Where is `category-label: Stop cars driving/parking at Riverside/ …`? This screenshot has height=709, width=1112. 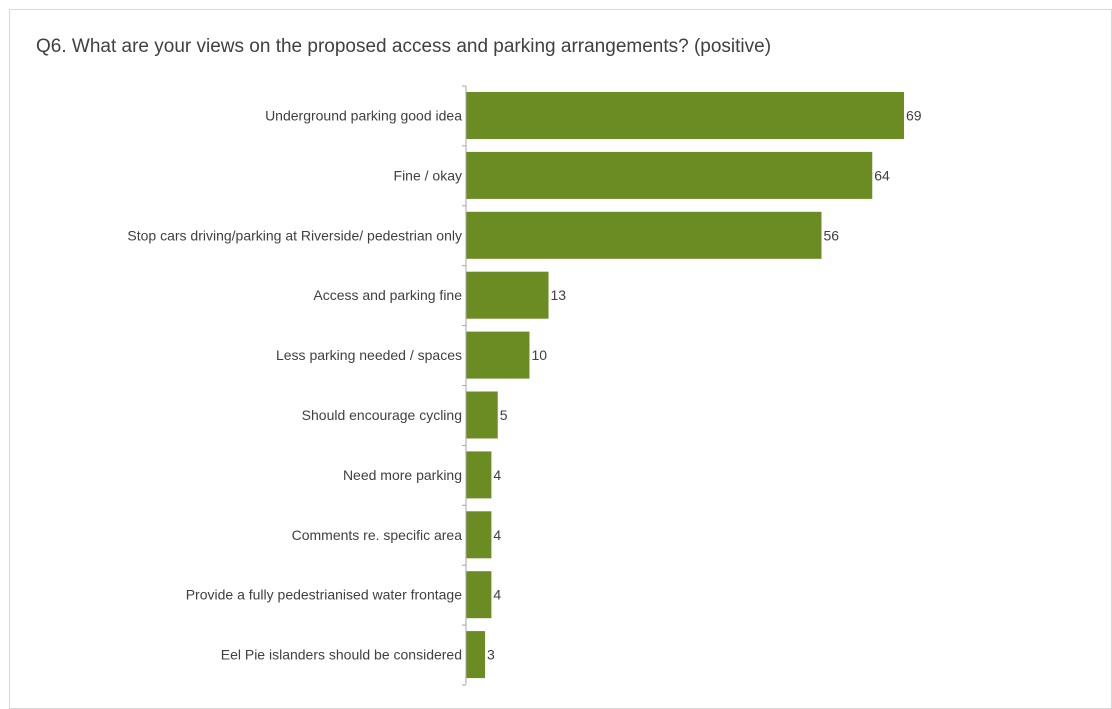 category-label: Stop cars driving/parking at Riverside/ … is located at coordinates (294, 235).